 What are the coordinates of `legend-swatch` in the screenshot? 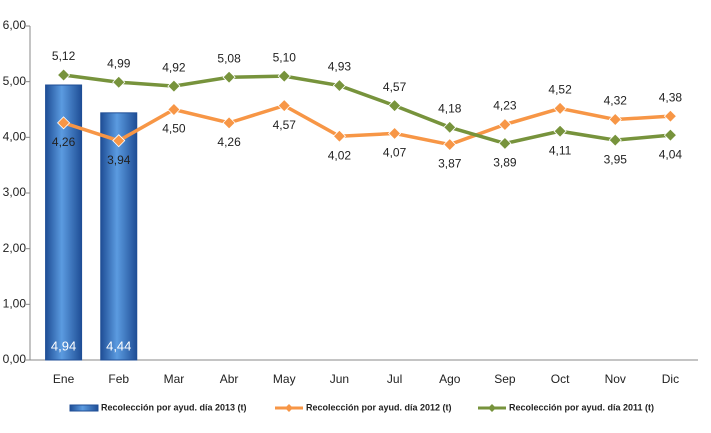 It's located at (84, 408).